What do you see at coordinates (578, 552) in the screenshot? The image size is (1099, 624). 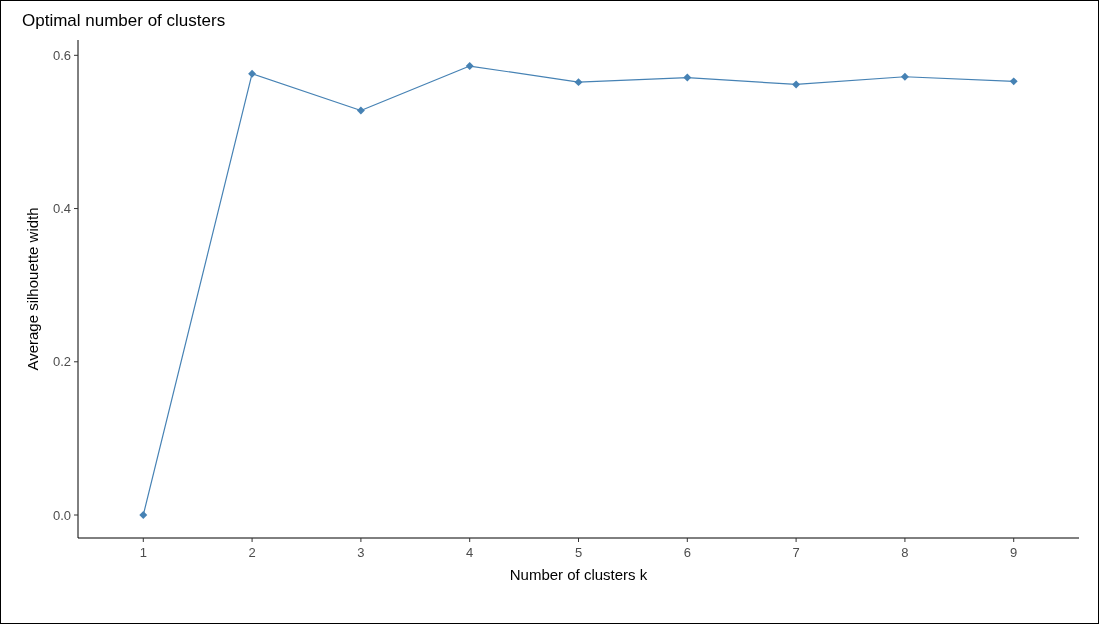 I see `x-tick-label: 5` at bounding box center [578, 552].